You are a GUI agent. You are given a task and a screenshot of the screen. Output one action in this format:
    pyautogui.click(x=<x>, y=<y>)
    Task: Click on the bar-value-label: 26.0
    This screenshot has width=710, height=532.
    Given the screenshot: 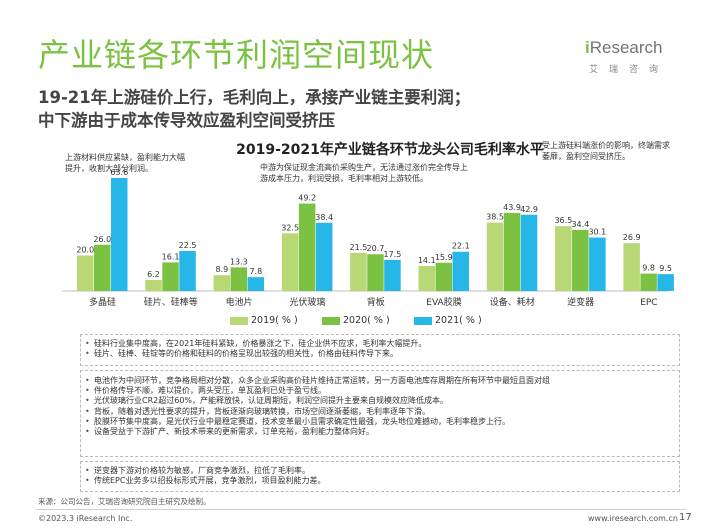 What is the action you would take?
    pyautogui.click(x=102, y=239)
    